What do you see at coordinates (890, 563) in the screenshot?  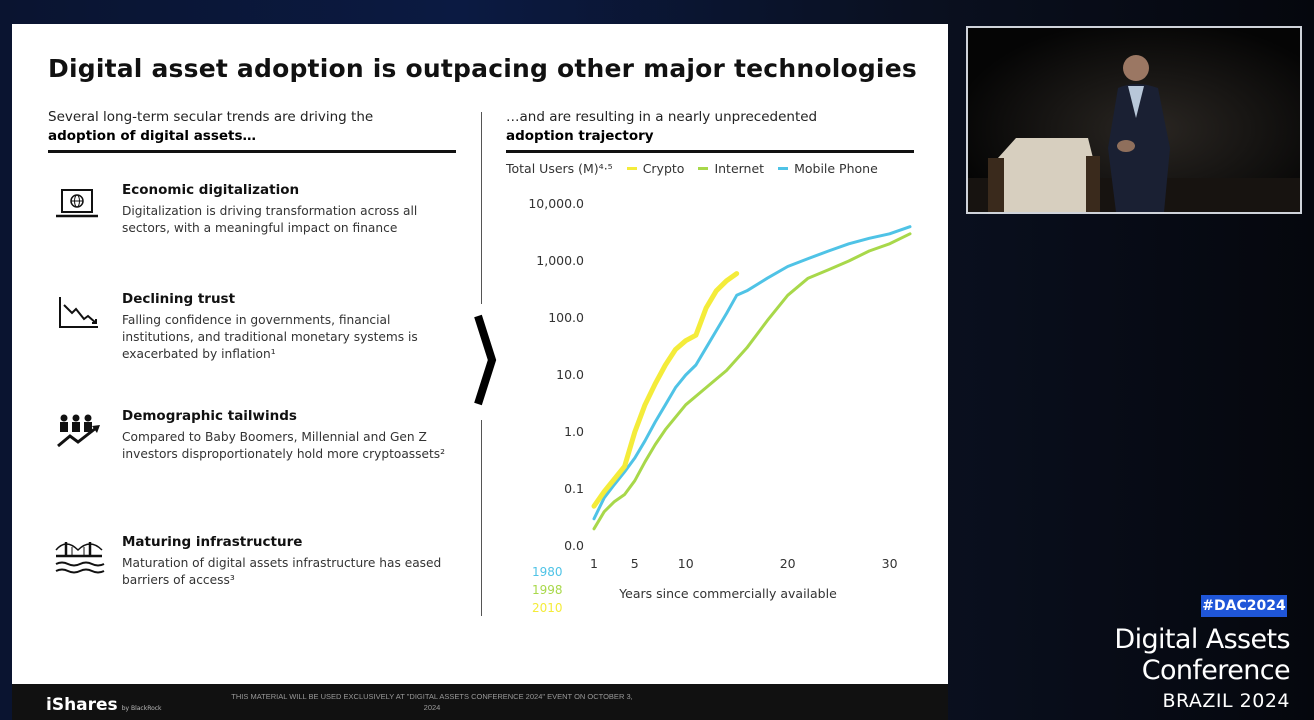 I see `x-tick-label: 30` at bounding box center [890, 563].